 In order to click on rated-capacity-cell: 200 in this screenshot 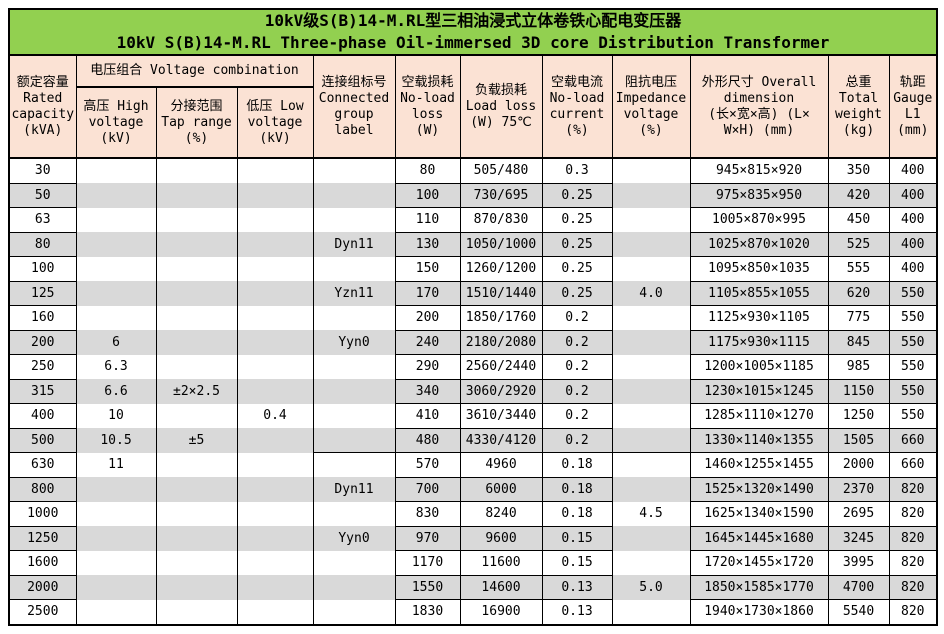, I will do `click(42, 342)`.